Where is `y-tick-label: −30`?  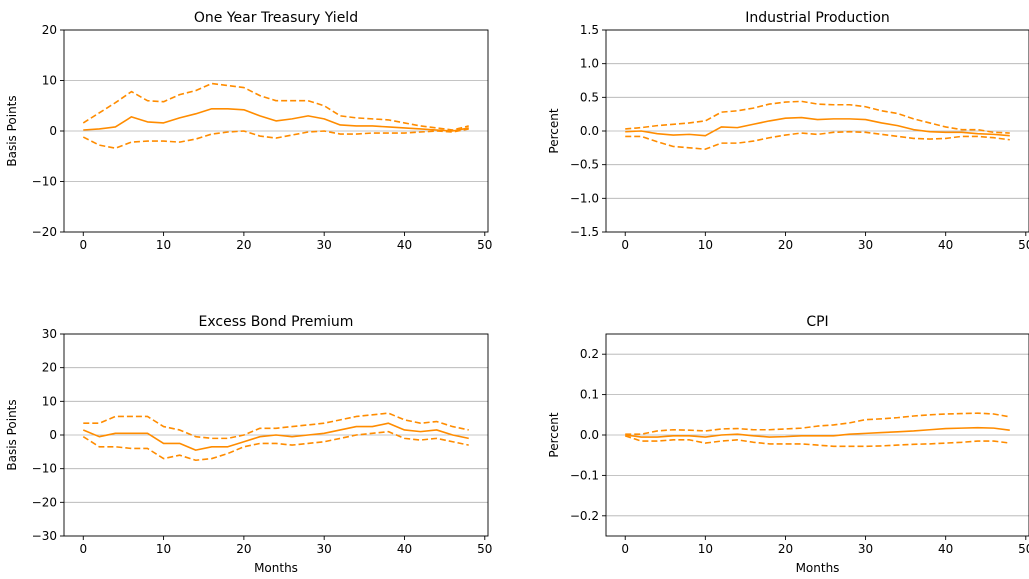 y-tick-label: −30 is located at coordinates (44, 536).